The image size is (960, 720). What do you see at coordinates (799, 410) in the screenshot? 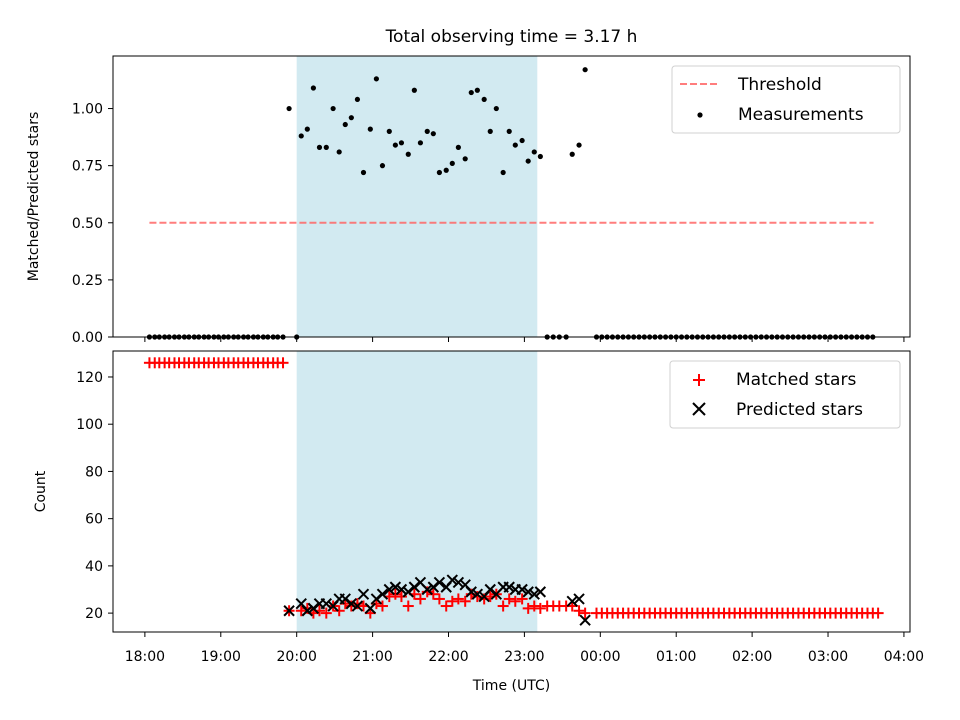
I see `legend-predicted-label: Predicted stars` at bounding box center [799, 410].